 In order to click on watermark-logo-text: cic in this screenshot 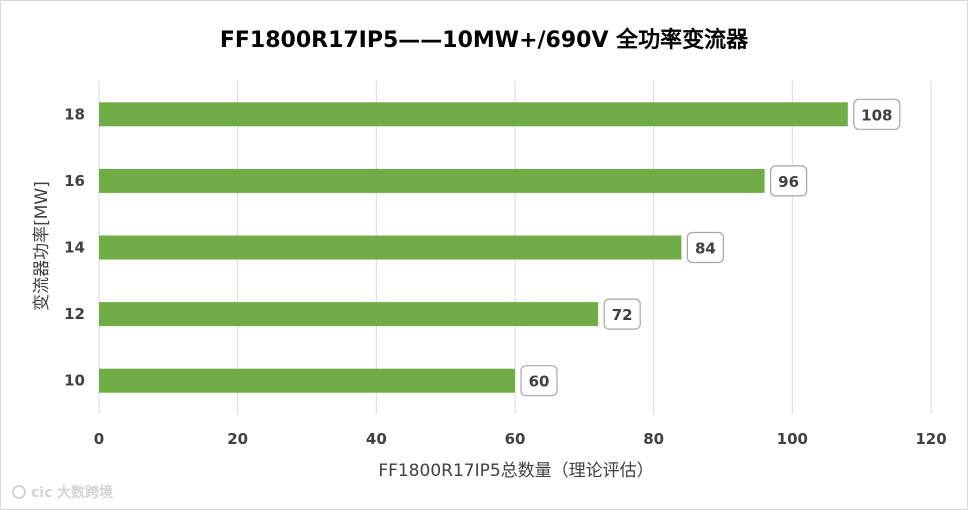, I will do `click(41, 493)`.